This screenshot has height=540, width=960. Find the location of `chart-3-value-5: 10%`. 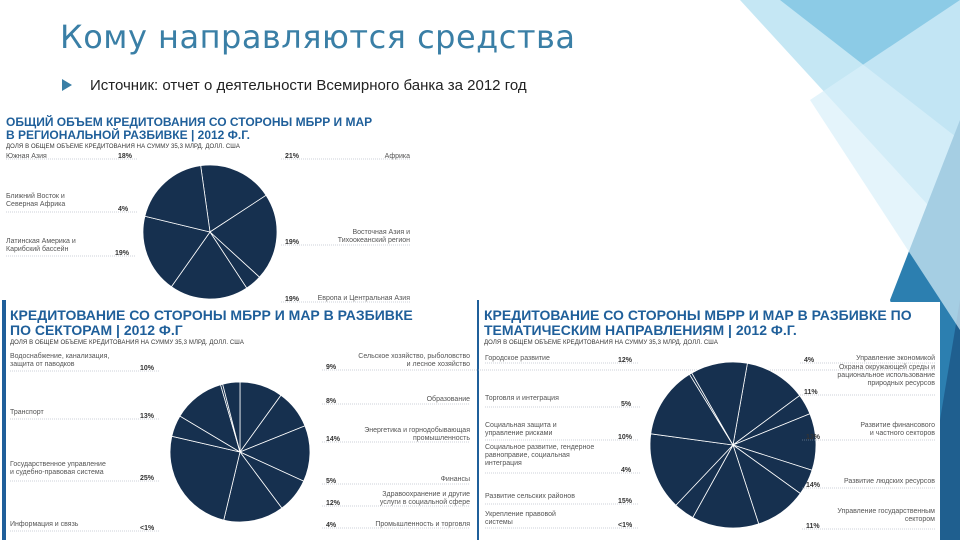

chart-3-value-5: 10% is located at coordinates (625, 437).